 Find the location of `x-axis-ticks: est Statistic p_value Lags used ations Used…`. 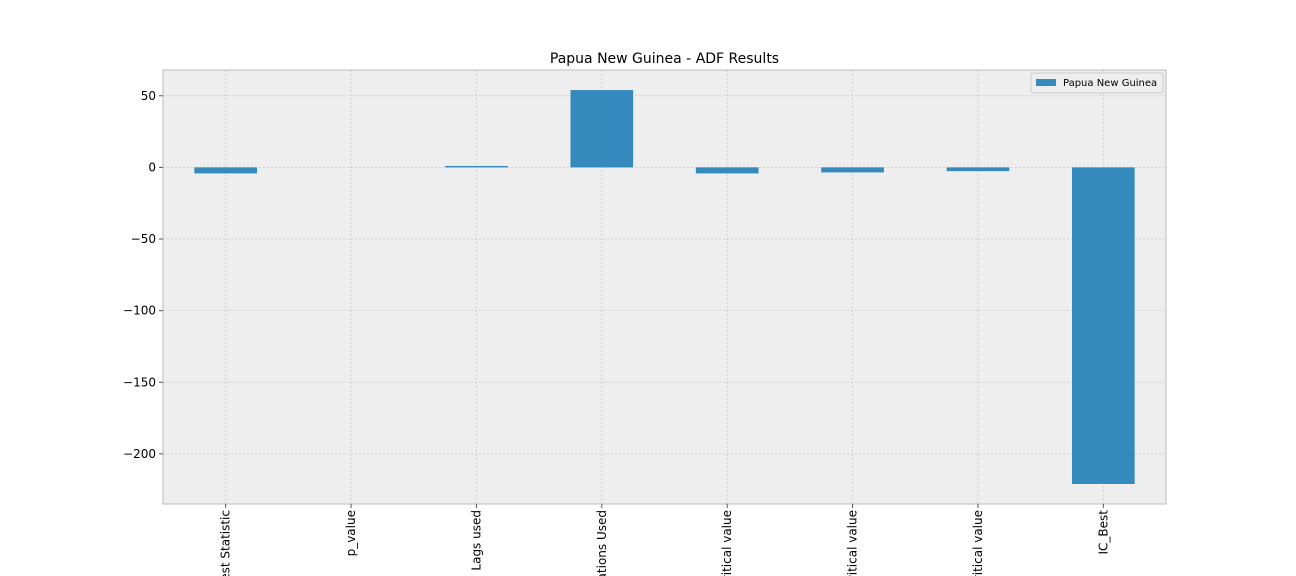

x-axis-ticks: est Statistic p_value Lags used ations Used… is located at coordinates (664, 540).